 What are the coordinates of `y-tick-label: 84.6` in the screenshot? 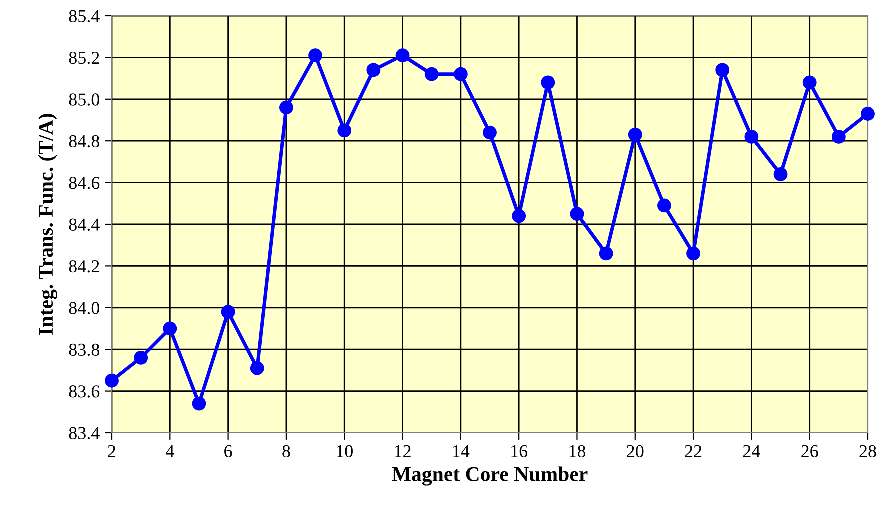 It's located at (84, 183).